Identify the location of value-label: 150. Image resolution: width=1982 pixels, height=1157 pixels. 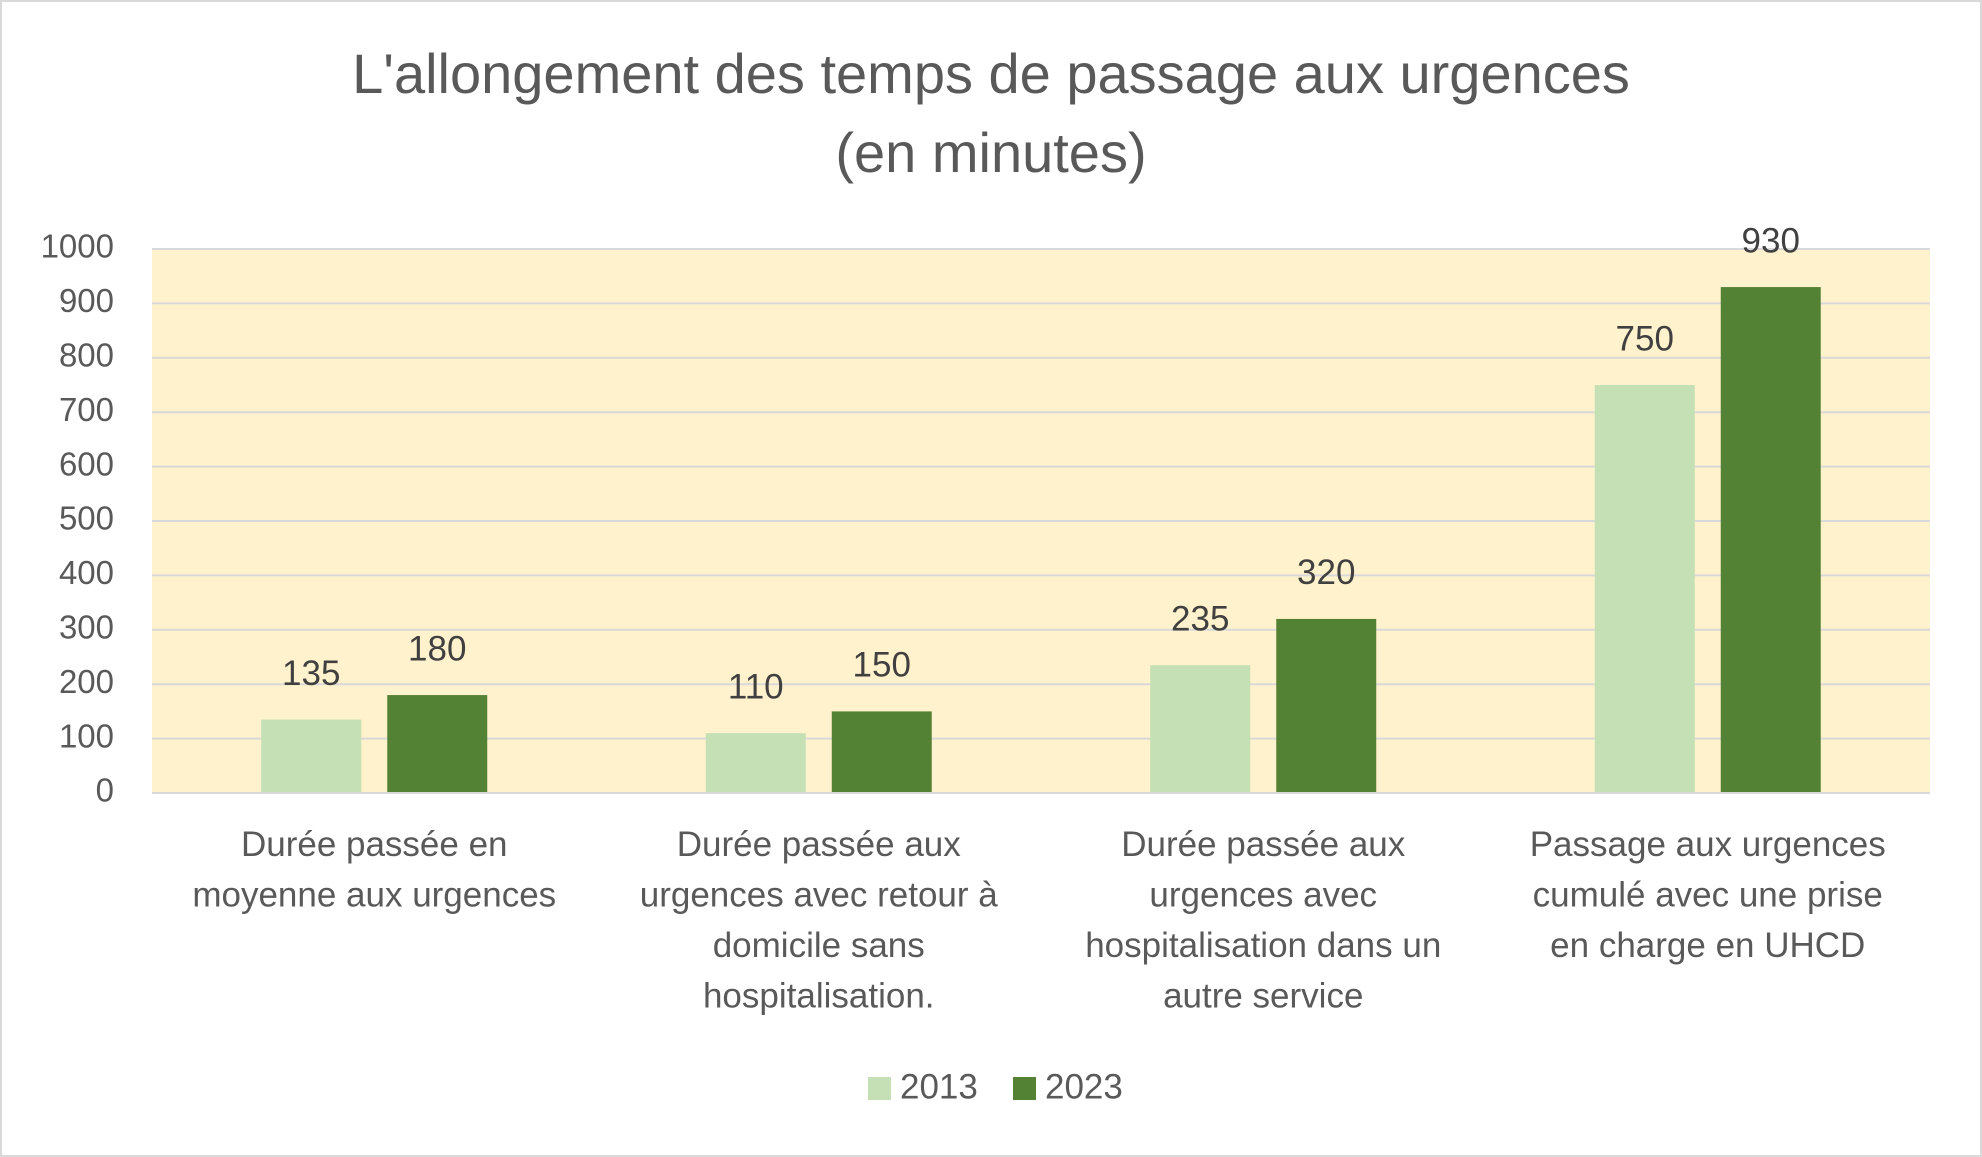
(882, 665).